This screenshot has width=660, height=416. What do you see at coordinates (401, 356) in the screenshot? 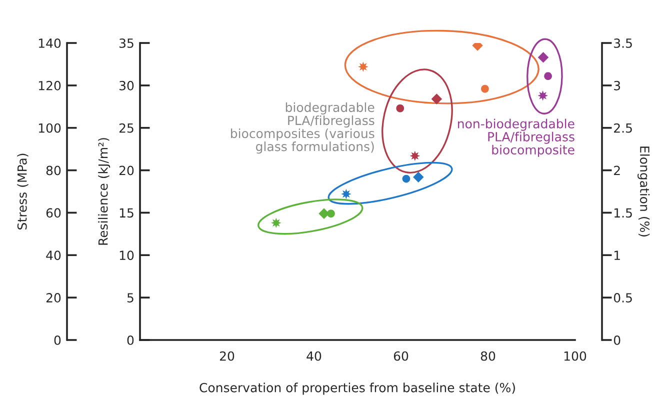
I see `x-tick-label: 60` at bounding box center [401, 356].